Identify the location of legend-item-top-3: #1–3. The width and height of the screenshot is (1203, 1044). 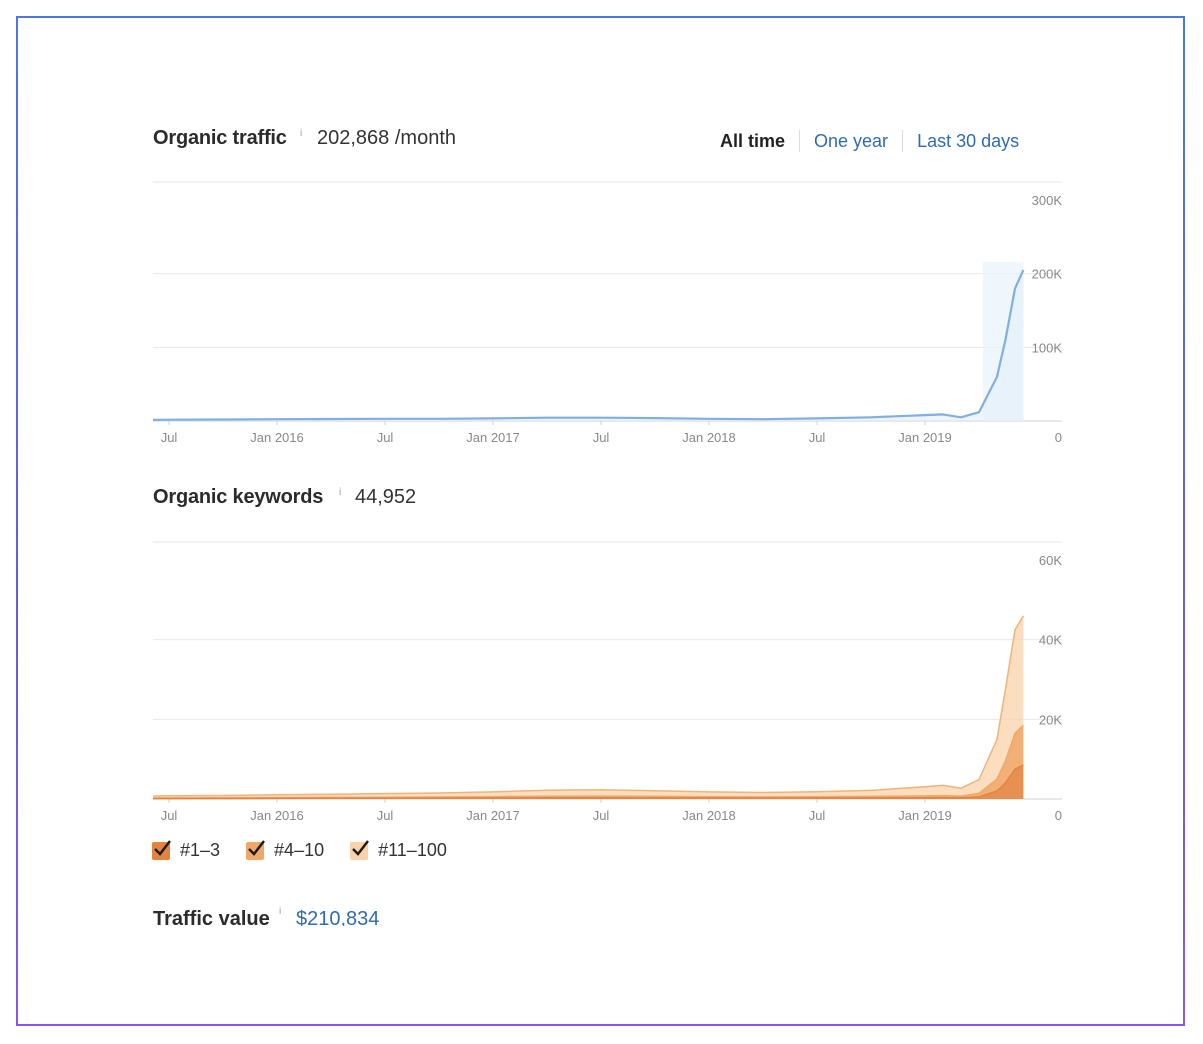
(186, 850).